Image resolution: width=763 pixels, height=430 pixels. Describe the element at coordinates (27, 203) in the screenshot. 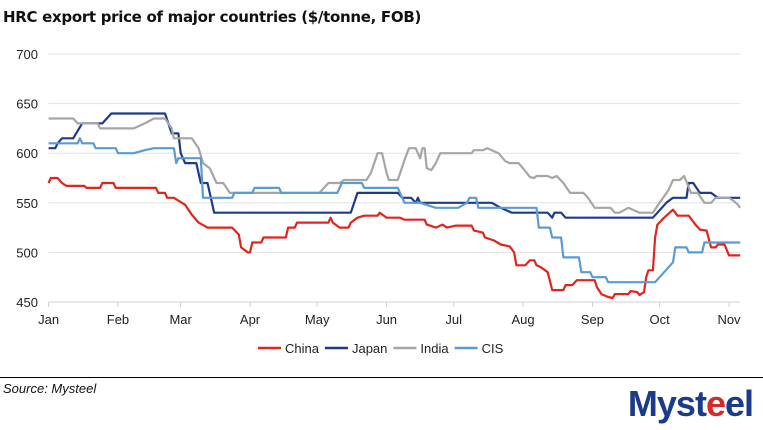

I see `y-tick-label: 550` at that location.